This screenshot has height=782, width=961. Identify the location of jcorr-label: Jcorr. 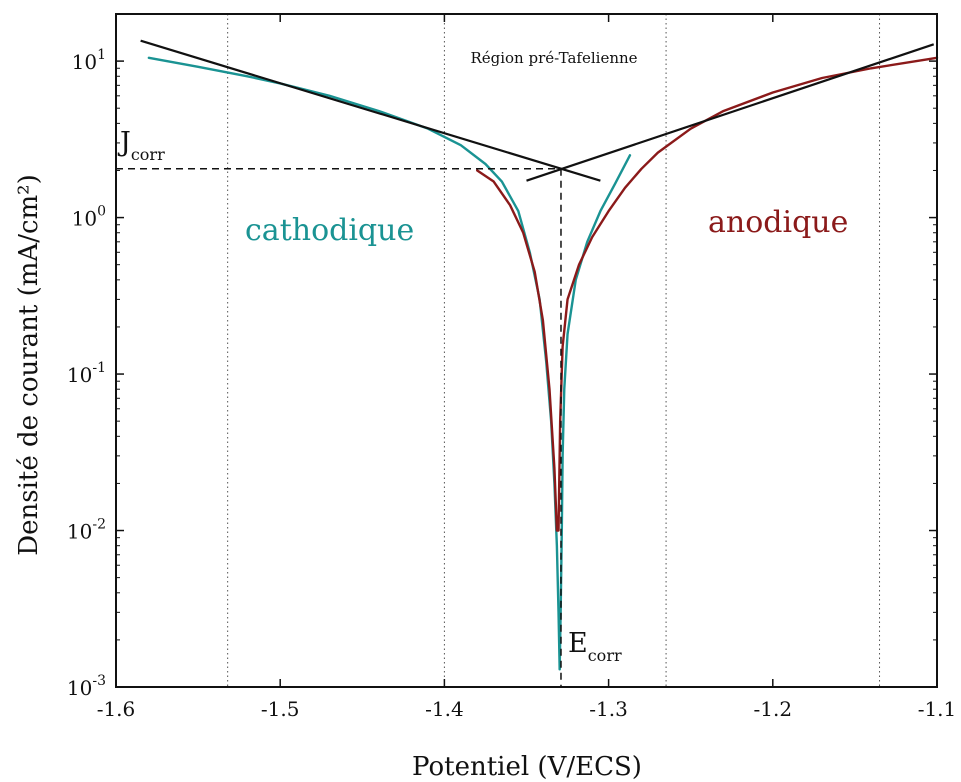
(141, 145).